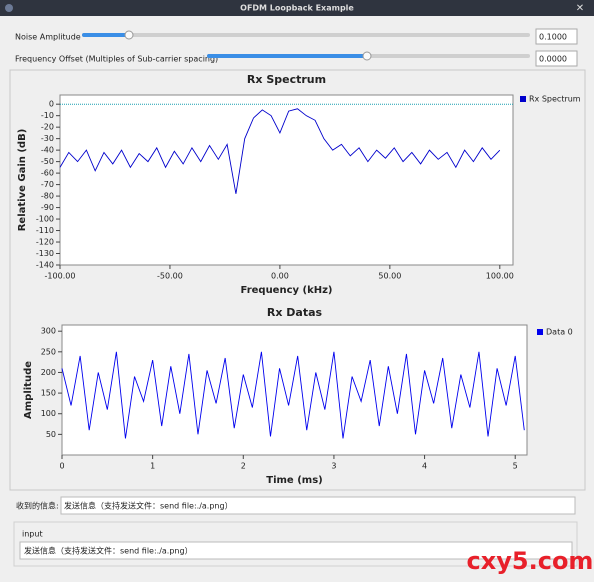 The width and height of the screenshot is (594, 582). What do you see at coordinates (32, 534) in the screenshot?
I see `input-title: input` at bounding box center [32, 534].